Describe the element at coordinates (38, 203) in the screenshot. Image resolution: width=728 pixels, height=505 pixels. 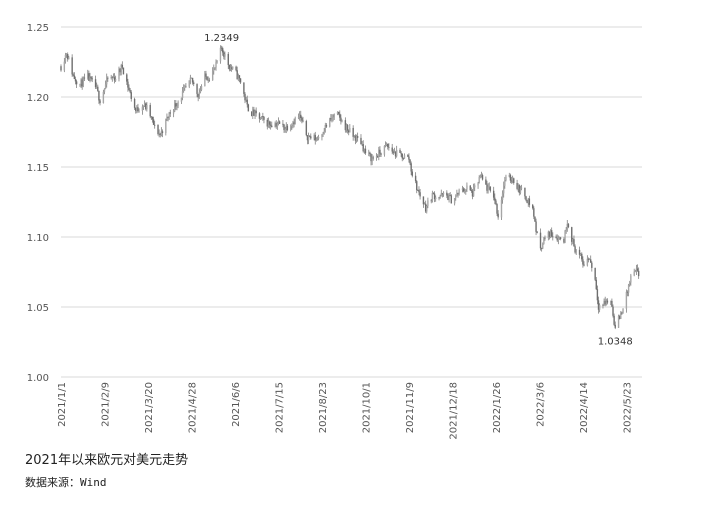
I see `y-tick-labels: 1.25 1.20 1.15 1.10 1.05 1.00` at that location.